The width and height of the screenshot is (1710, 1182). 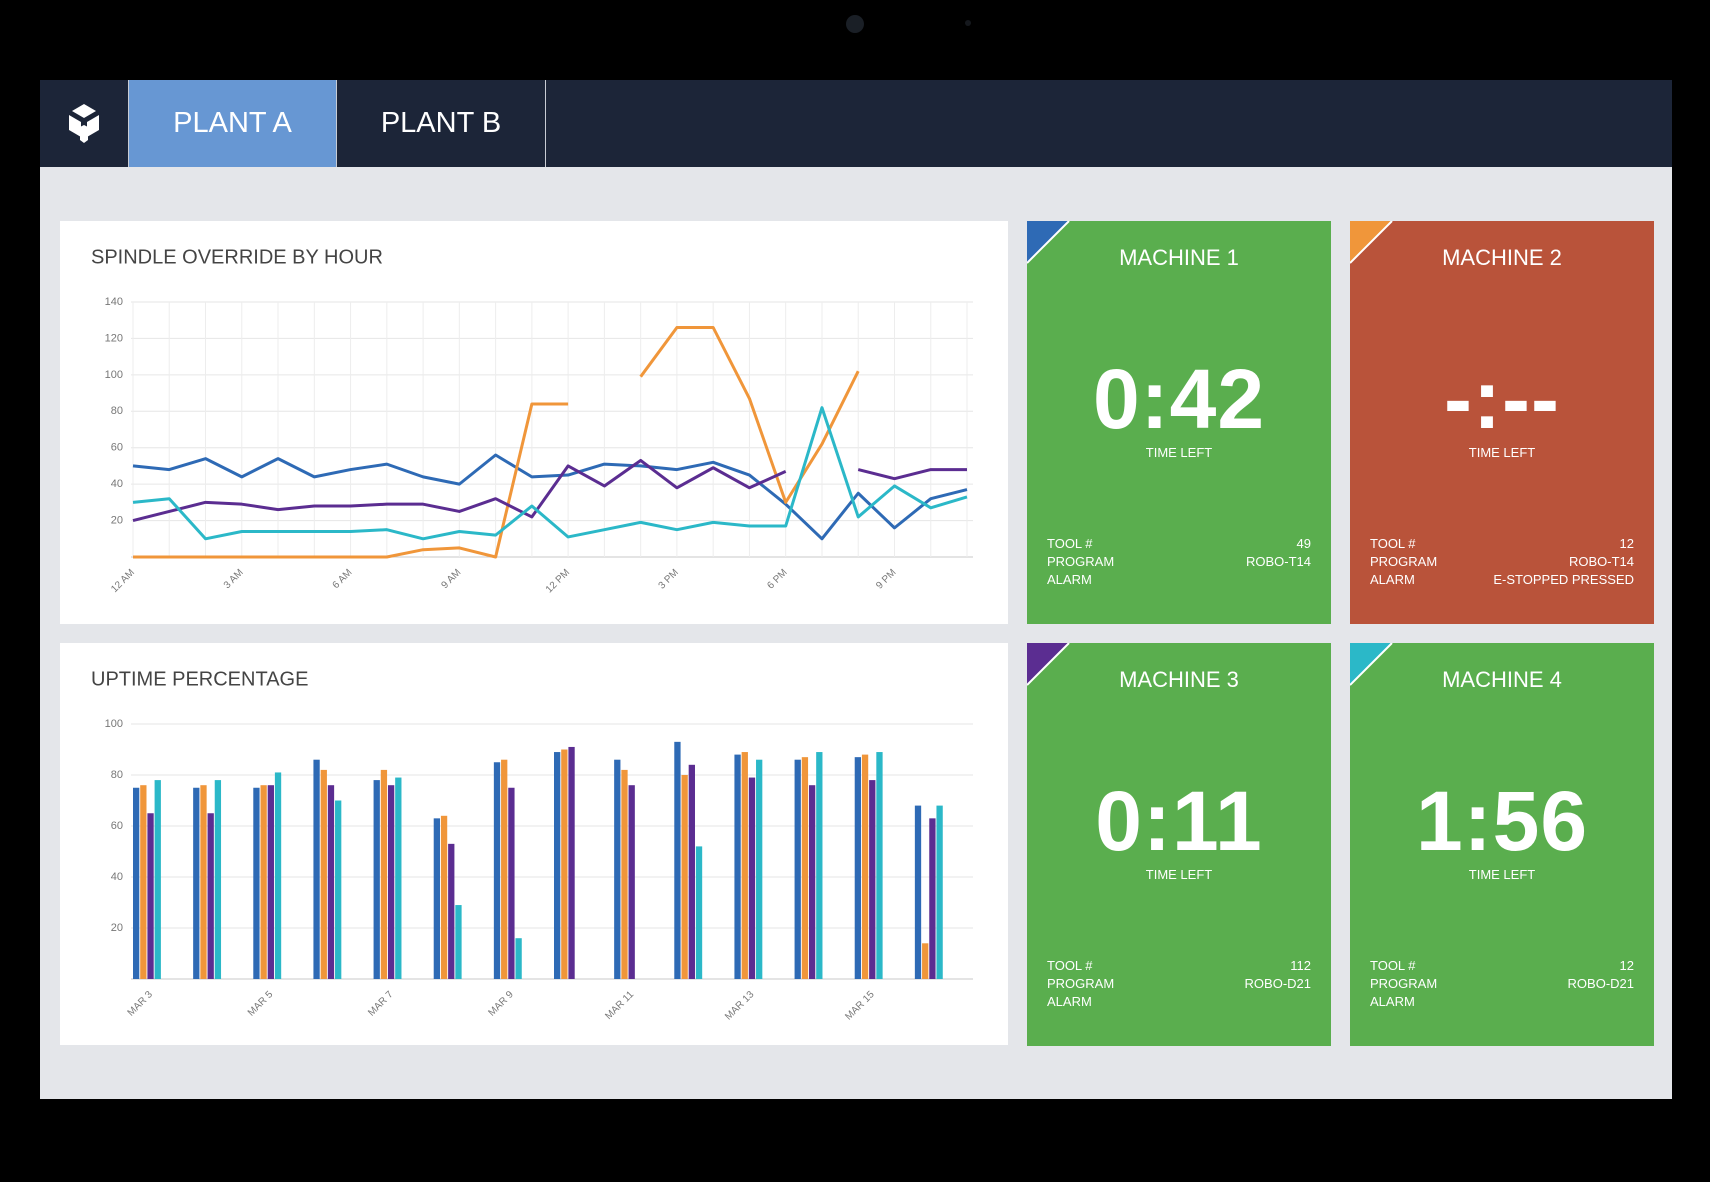 What do you see at coordinates (669, 579) in the screenshot?
I see `x-tick-label: 3 PM` at bounding box center [669, 579].